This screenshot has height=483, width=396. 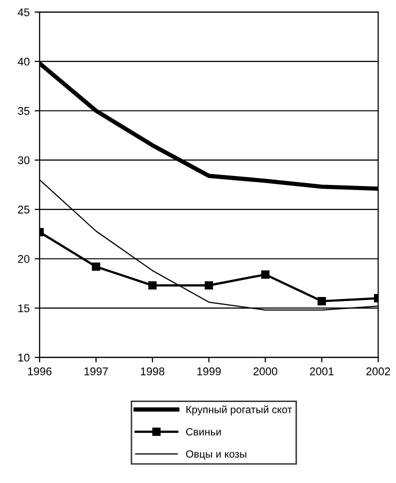 What do you see at coordinates (378, 371) in the screenshot?
I see `x-tick-label: 2002` at bounding box center [378, 371].